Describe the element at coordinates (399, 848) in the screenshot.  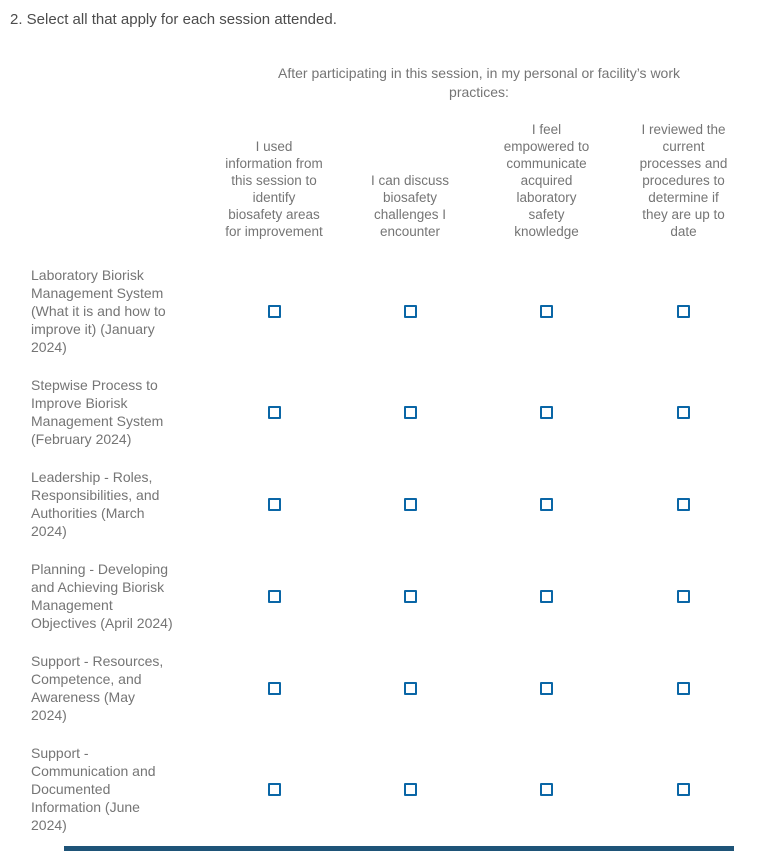
I see `next-element-cutoff-bar` at that location.